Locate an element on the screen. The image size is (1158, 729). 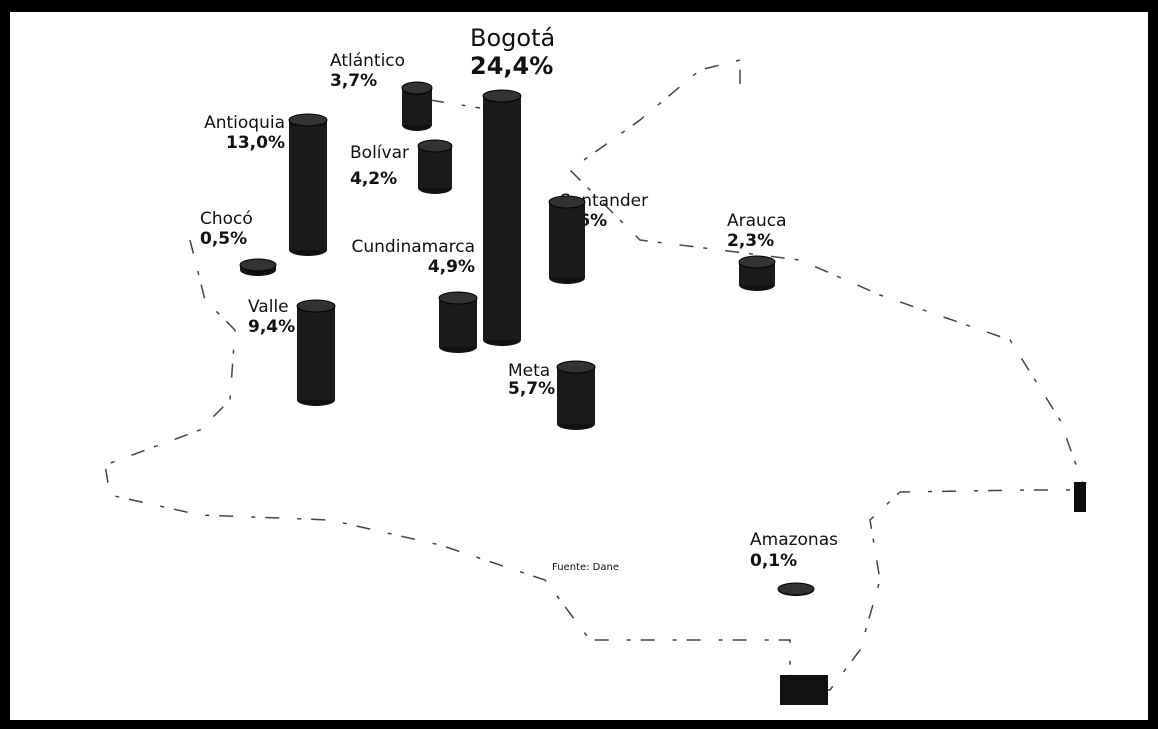
region-value: 4,9% is located at coordinates (451, 267).